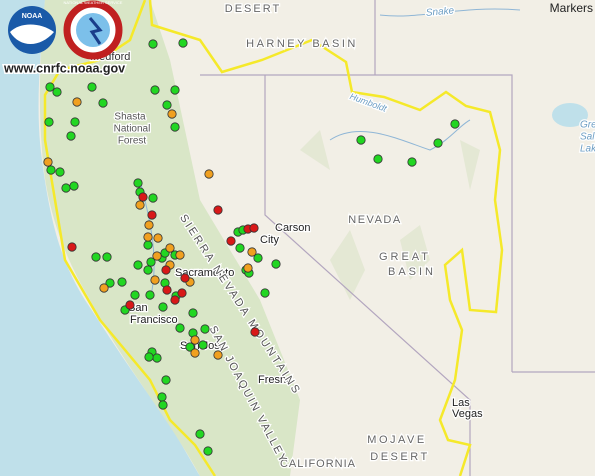  Describe the element at coordinates (440, 11) in the screenshot. I see `map-label: Snake` at that location.